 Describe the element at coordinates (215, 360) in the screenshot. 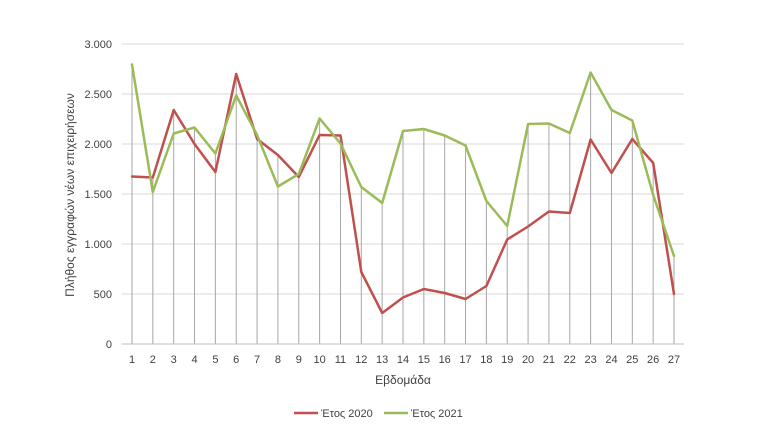

I see `x-tick-label: 5` at that location.